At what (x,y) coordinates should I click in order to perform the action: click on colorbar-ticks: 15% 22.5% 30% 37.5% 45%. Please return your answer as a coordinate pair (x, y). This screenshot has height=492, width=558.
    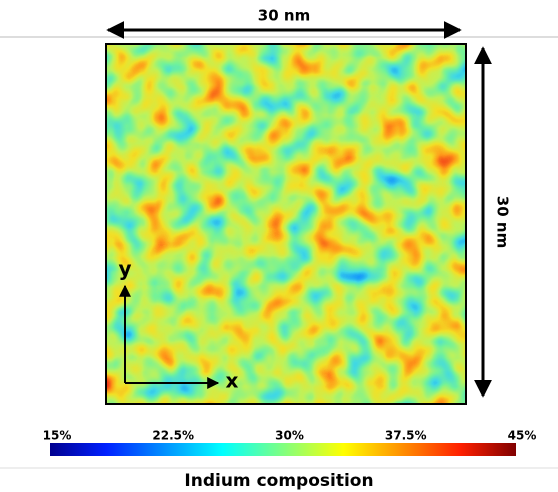
    Looking at the image, I should click on (290, 436).